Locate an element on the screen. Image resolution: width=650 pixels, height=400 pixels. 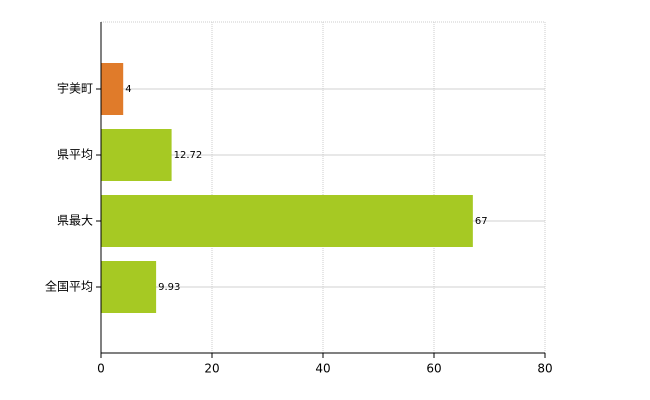
x-tick-label: 60 is located at coordinates (433, 369).